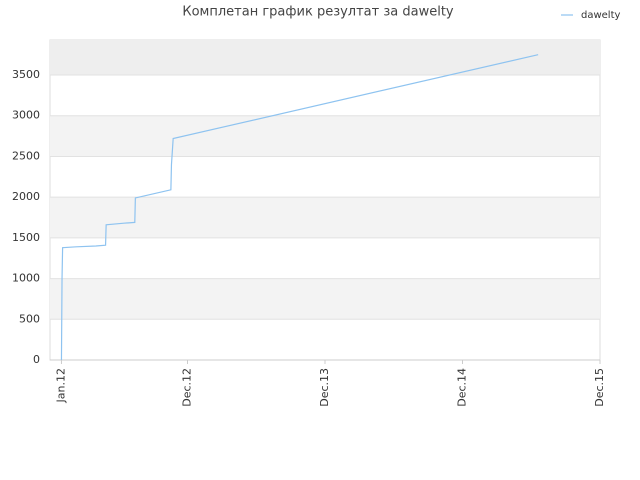 This screenshot has width=640, height=480. What do you see at coordinates (318, 12) in the screenshot?
I see `chart-title: Комплетан график резултат за dawelty` at bounding box center [318, 12].